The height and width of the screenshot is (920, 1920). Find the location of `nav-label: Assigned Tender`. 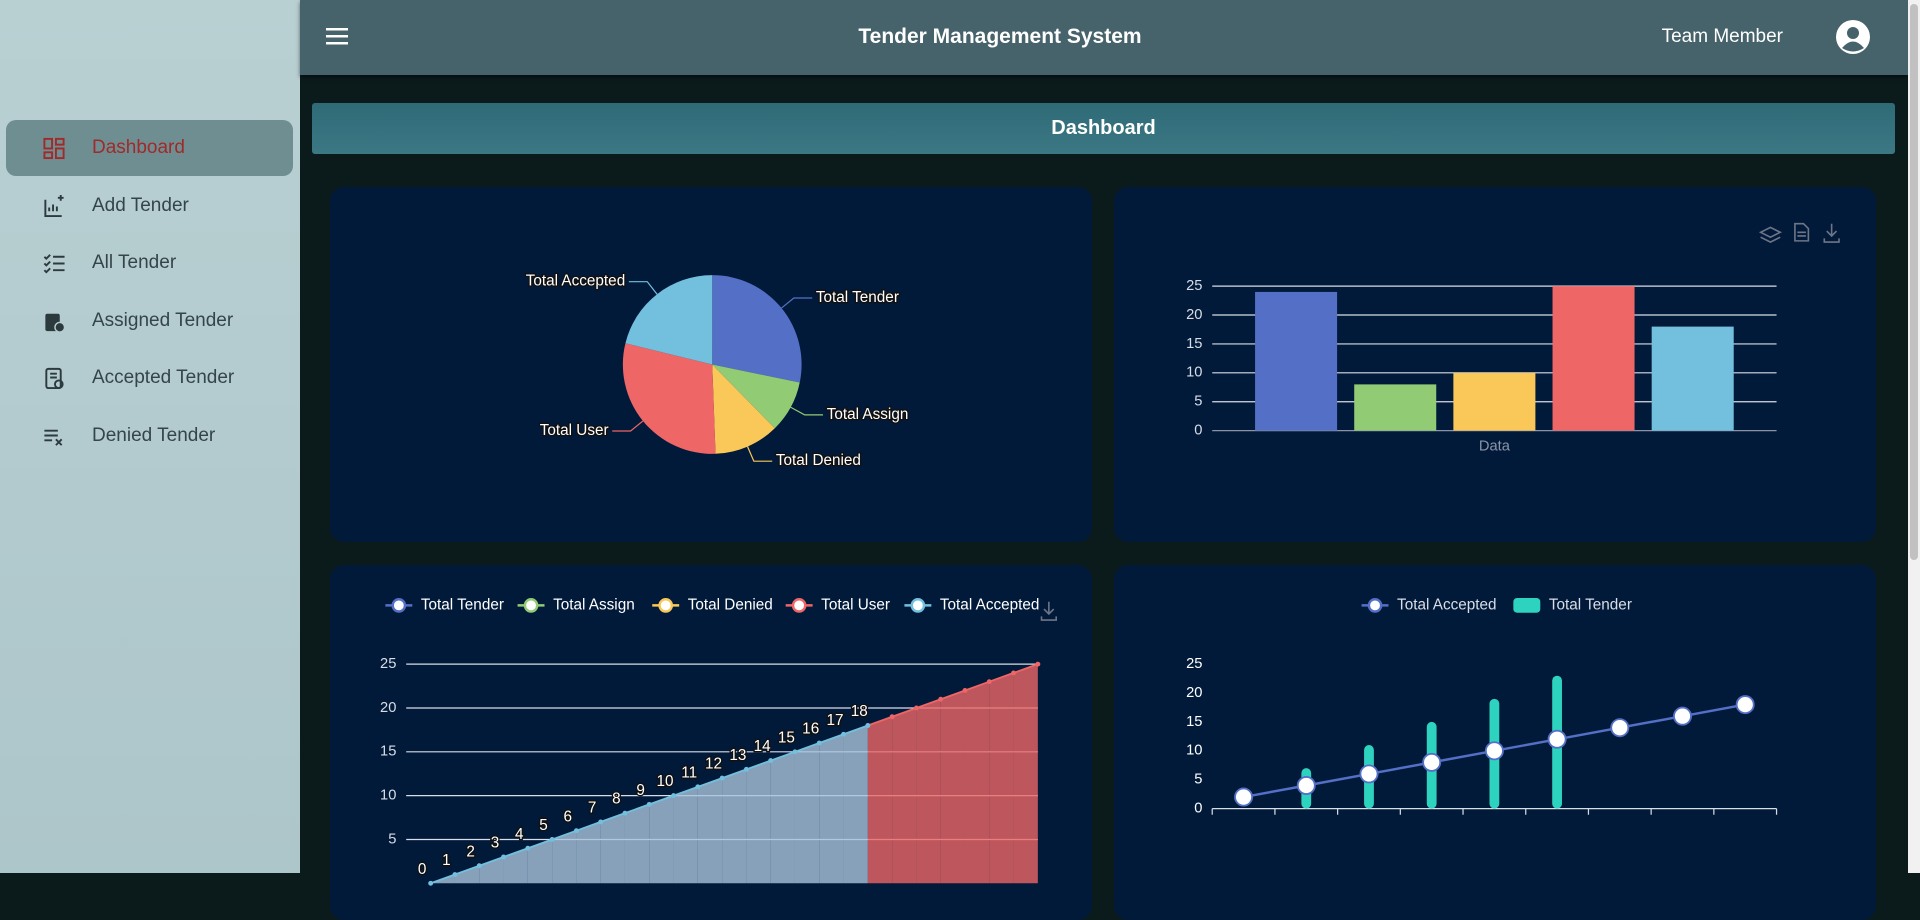

nav-label: Assigned Tender is located at coordinates (163, 320).